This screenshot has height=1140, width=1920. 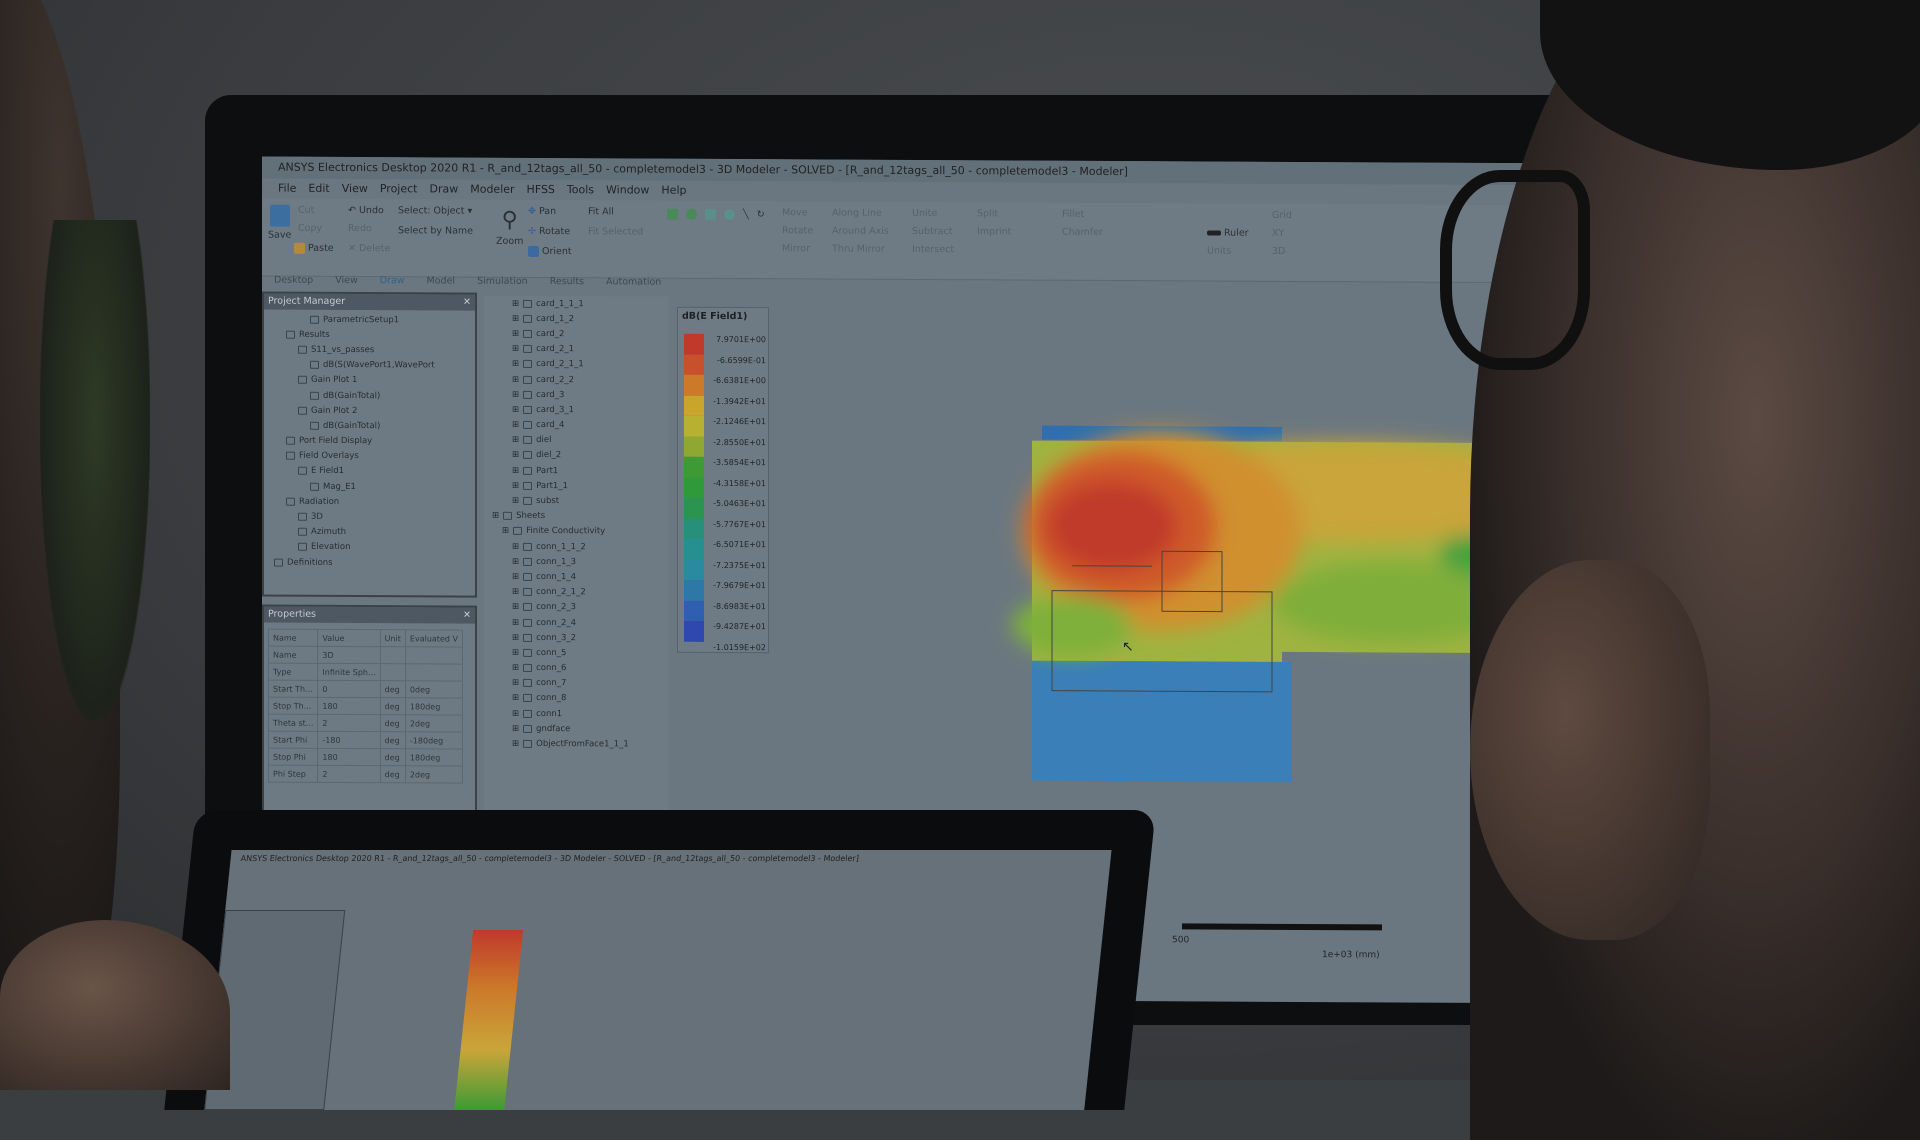 What do you see at coordinates (443, 190) in the screenshot?
I see `menu-draw: Draw` at bounding box center [443, 190].